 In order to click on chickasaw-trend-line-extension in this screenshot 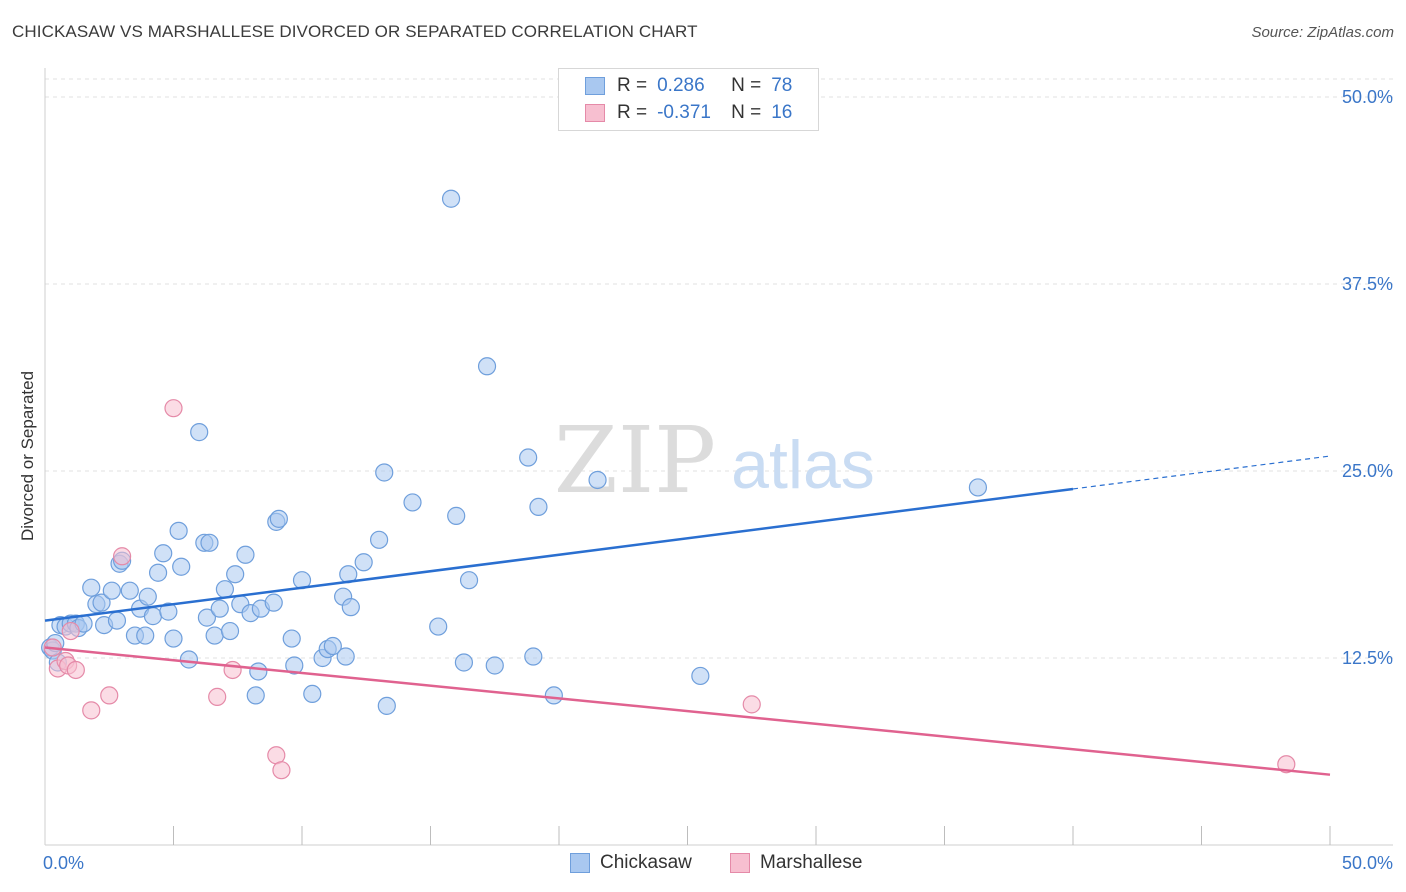, I will do `click(1201, 472)`.